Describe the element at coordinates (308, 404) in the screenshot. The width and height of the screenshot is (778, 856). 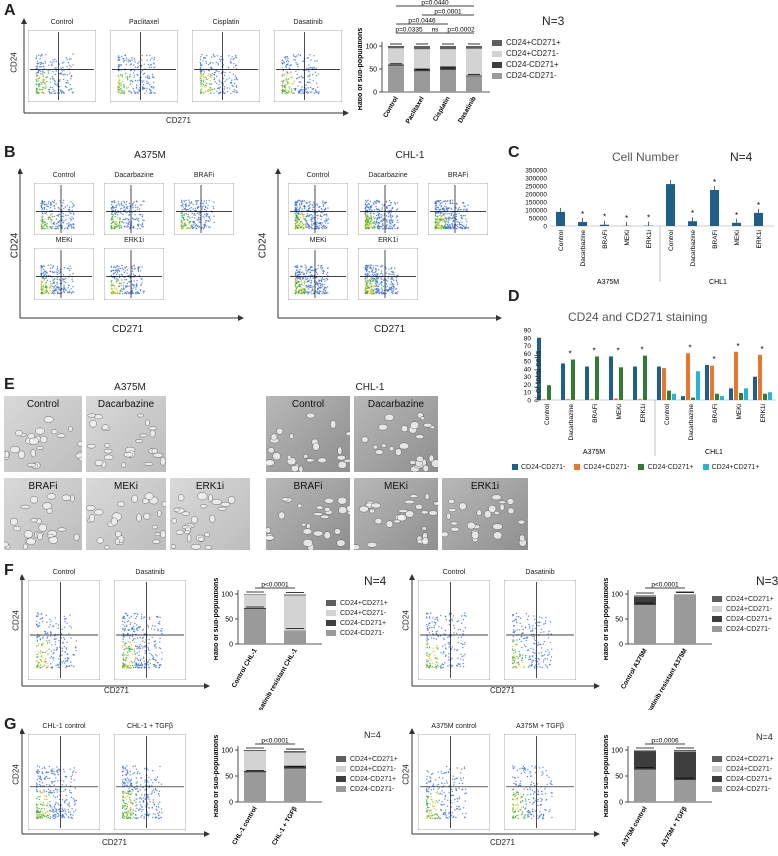
I see `panel-e-micrograph-label-2: Control` at that location.